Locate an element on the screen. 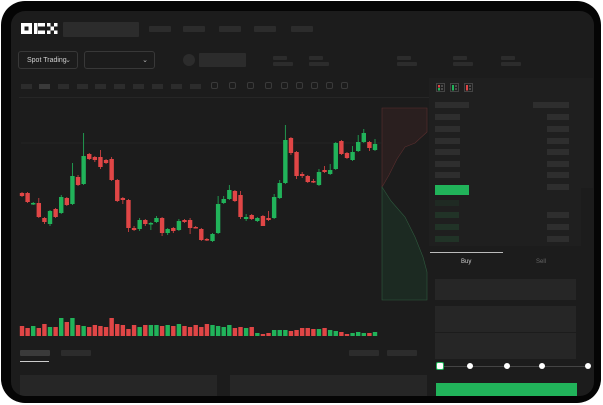 The height and width of the screenshot is (405, 603). amount-slider-track is located at coordinates (514, 366).